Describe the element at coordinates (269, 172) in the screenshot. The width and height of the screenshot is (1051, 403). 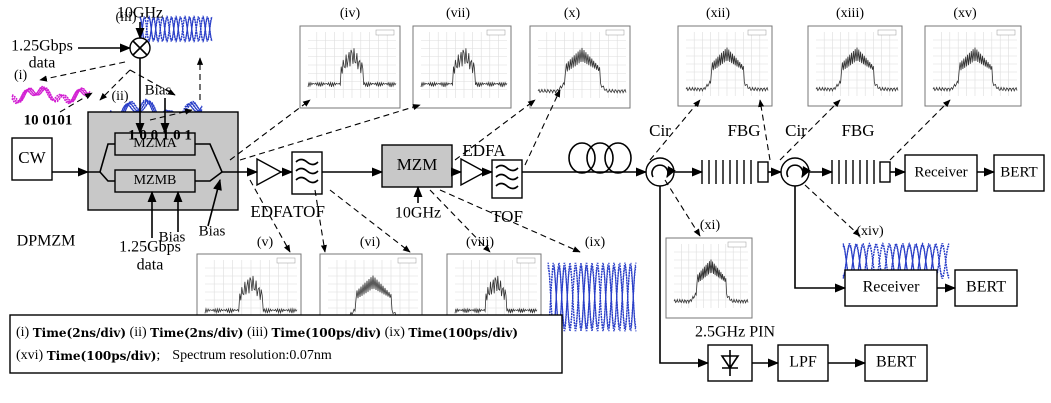
I see `amplifier` at that location.